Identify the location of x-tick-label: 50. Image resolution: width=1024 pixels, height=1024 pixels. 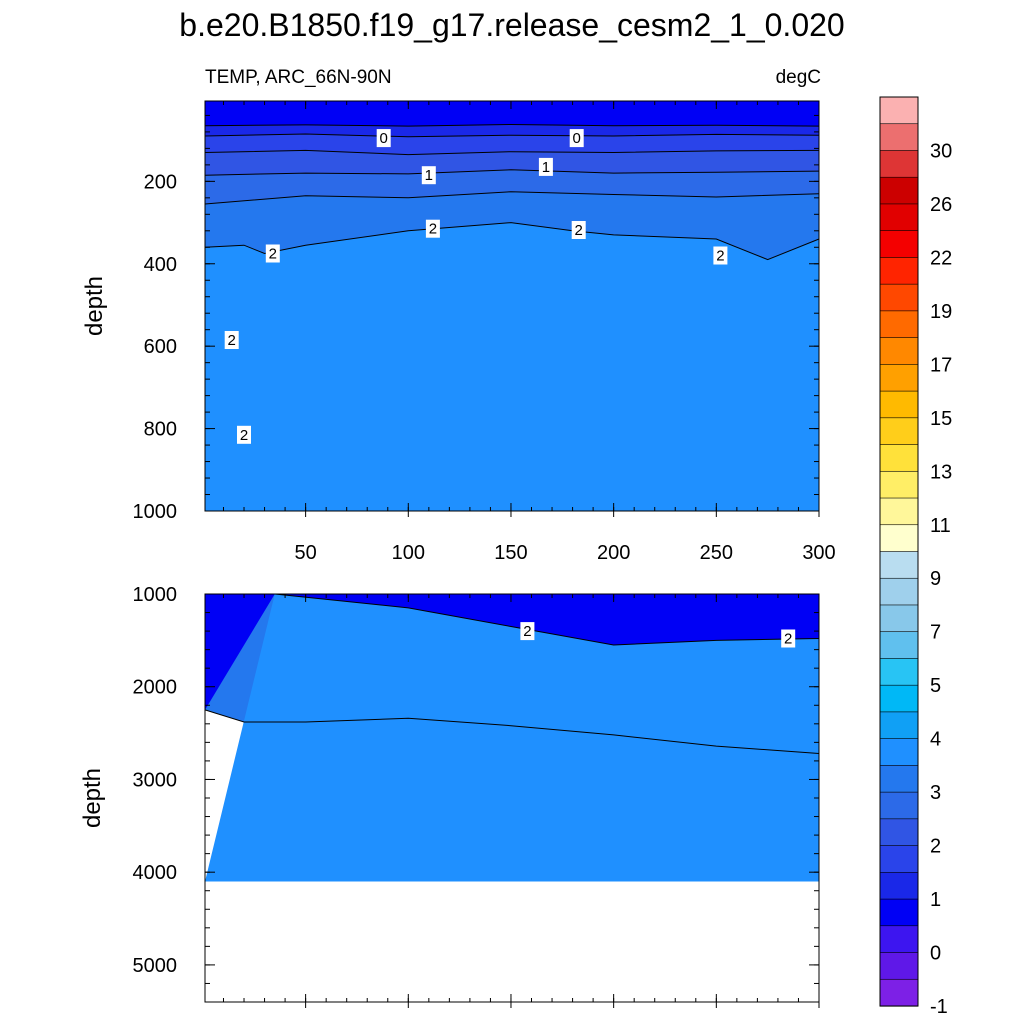
(305, 553).